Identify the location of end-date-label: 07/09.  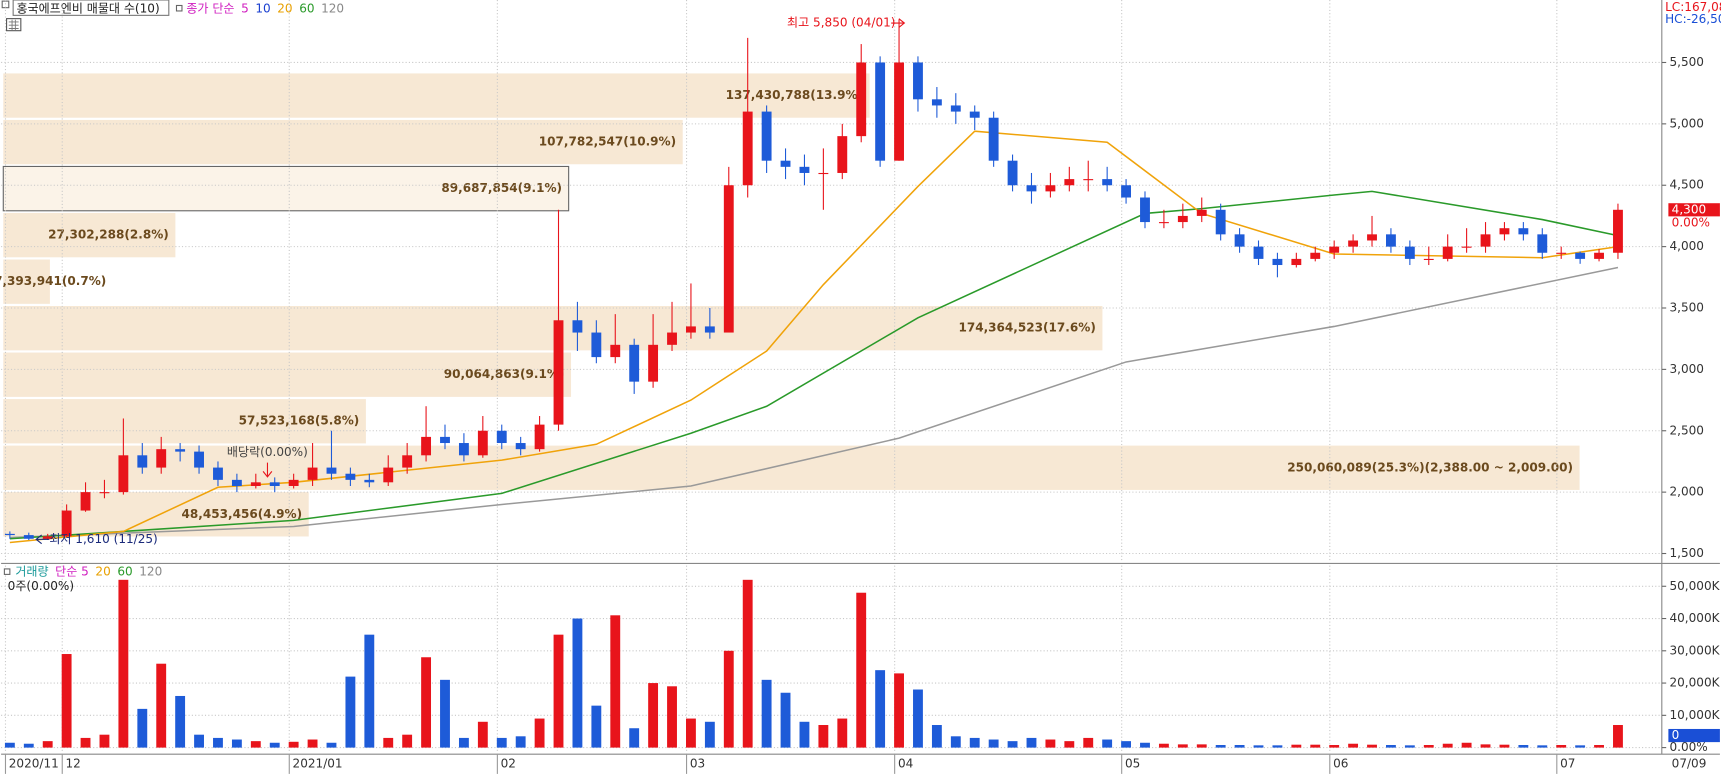
(1689, 764).